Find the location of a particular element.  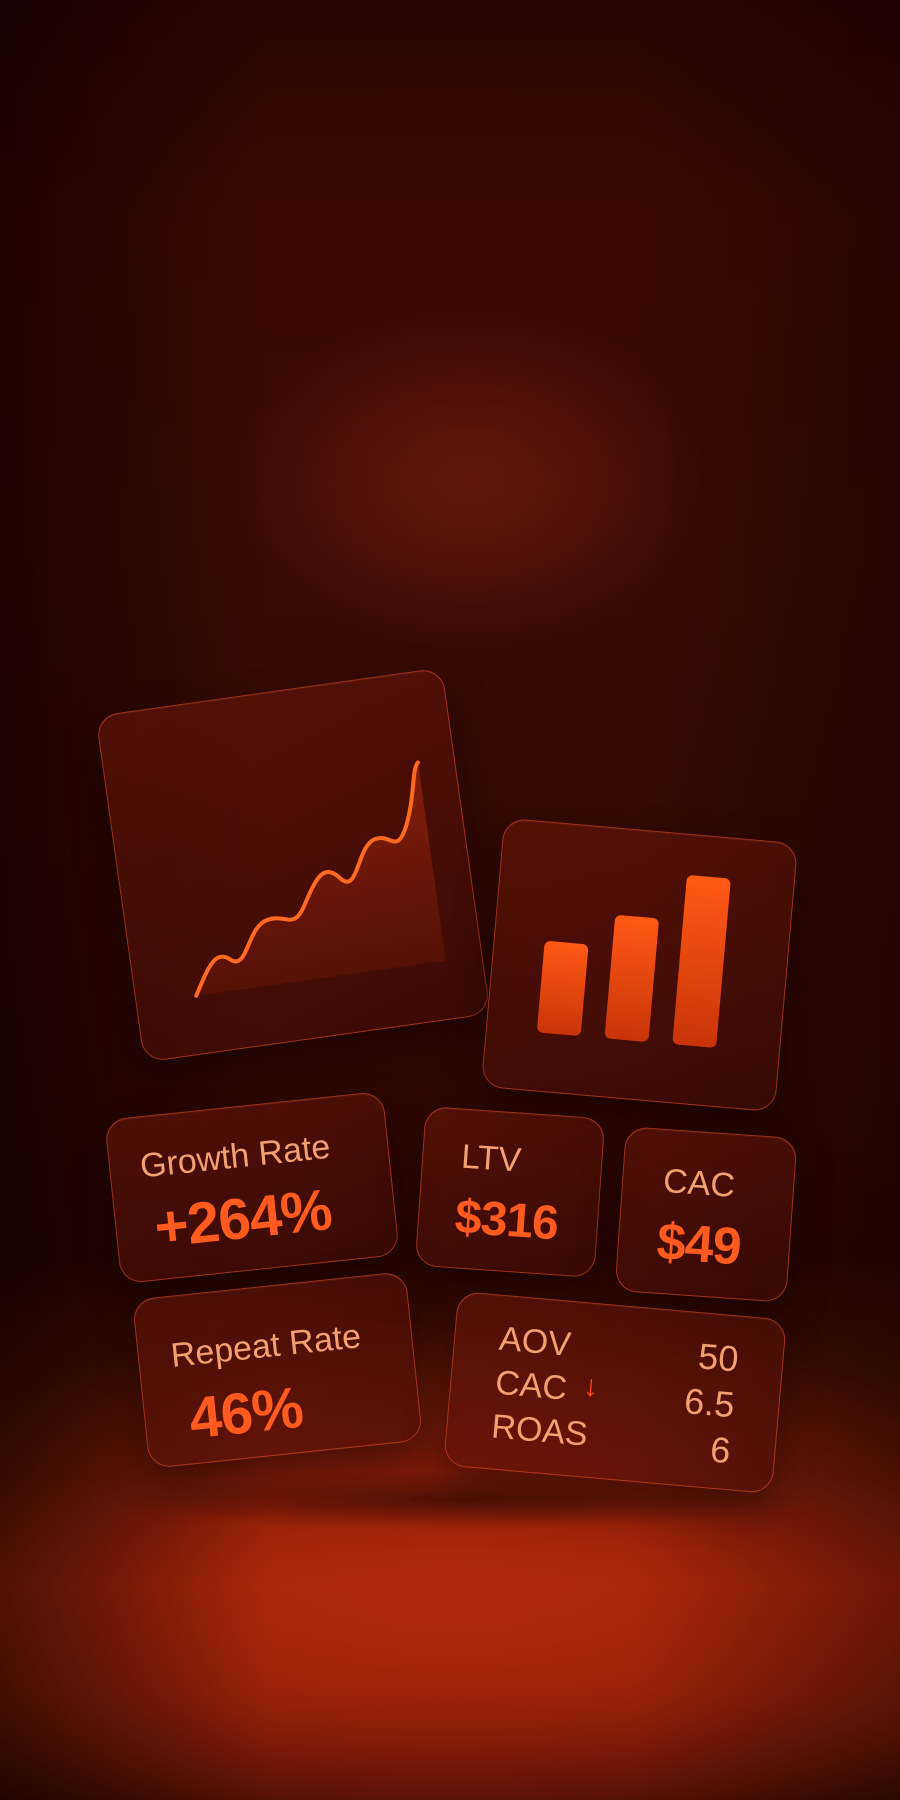

line-chart-area is located at coordinates (321, 879).